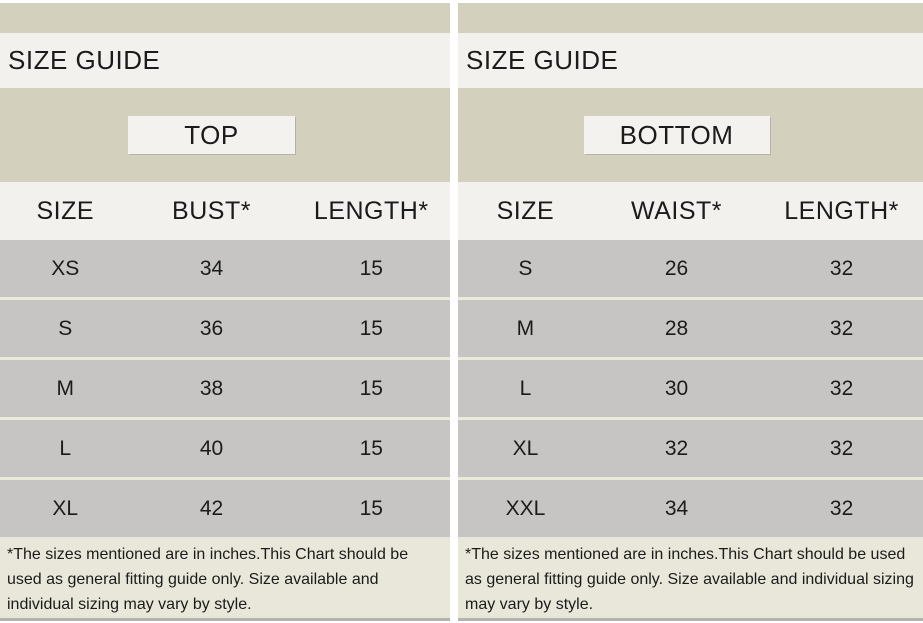  What do you see at coordinates (690, 328) in the screenshot?
I see `table-row: M 28 32` at bounding box center [690, 328].